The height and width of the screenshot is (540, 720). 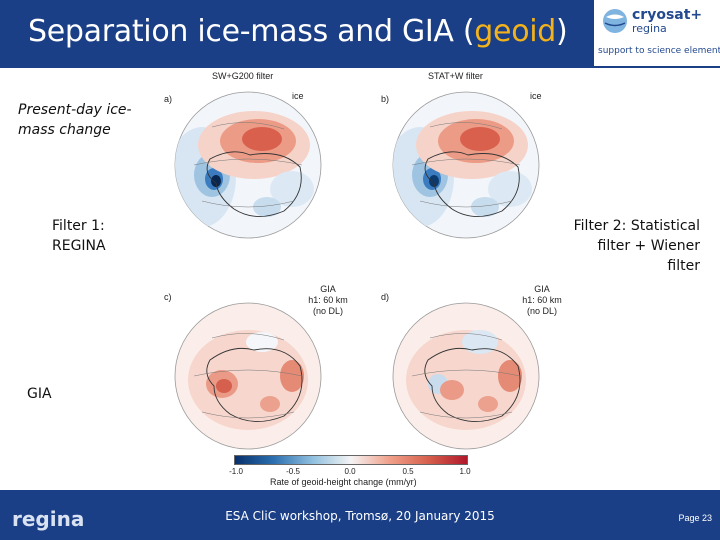 I want to click on label-gia: GIA, so click(x=39, y=394).